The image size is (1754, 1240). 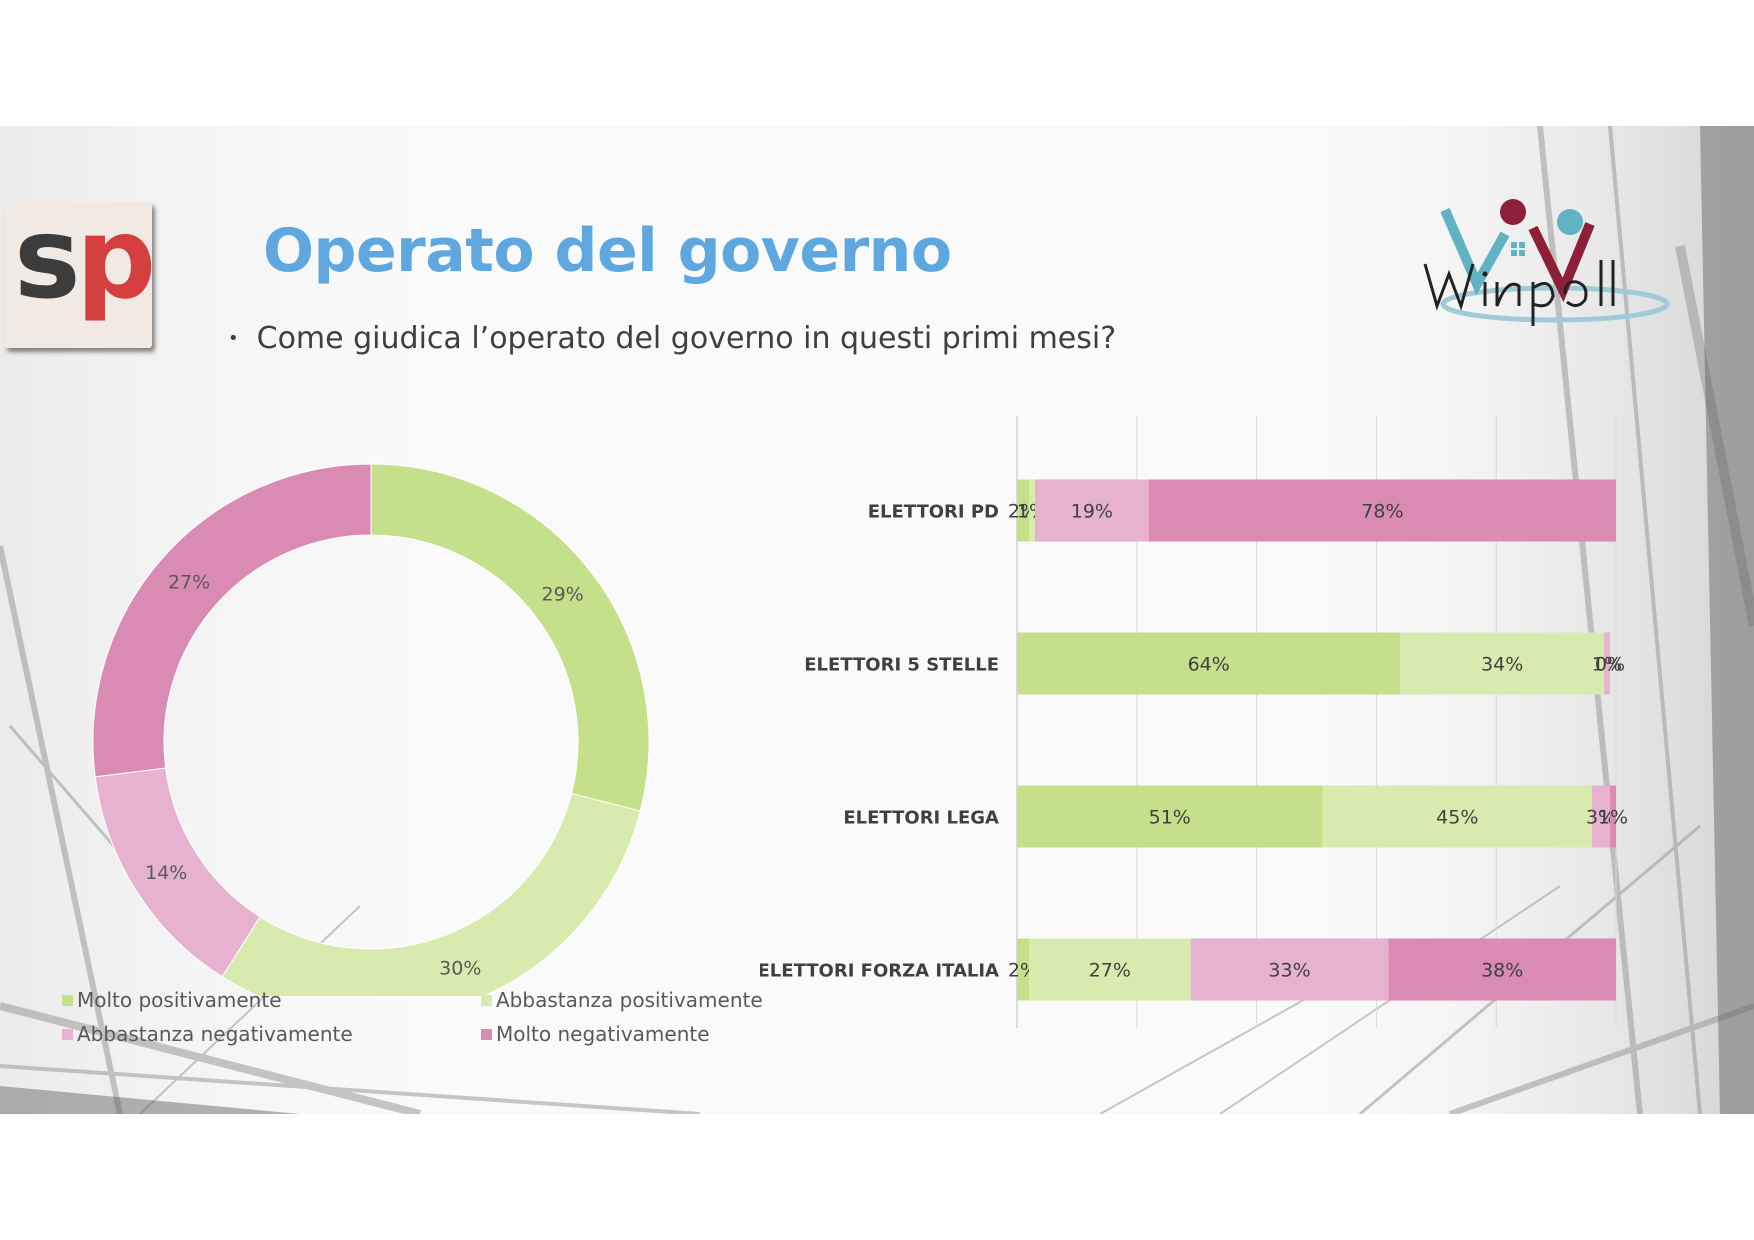 I want to click on bar-data-label: 45%, so click(x=1457, y=818).